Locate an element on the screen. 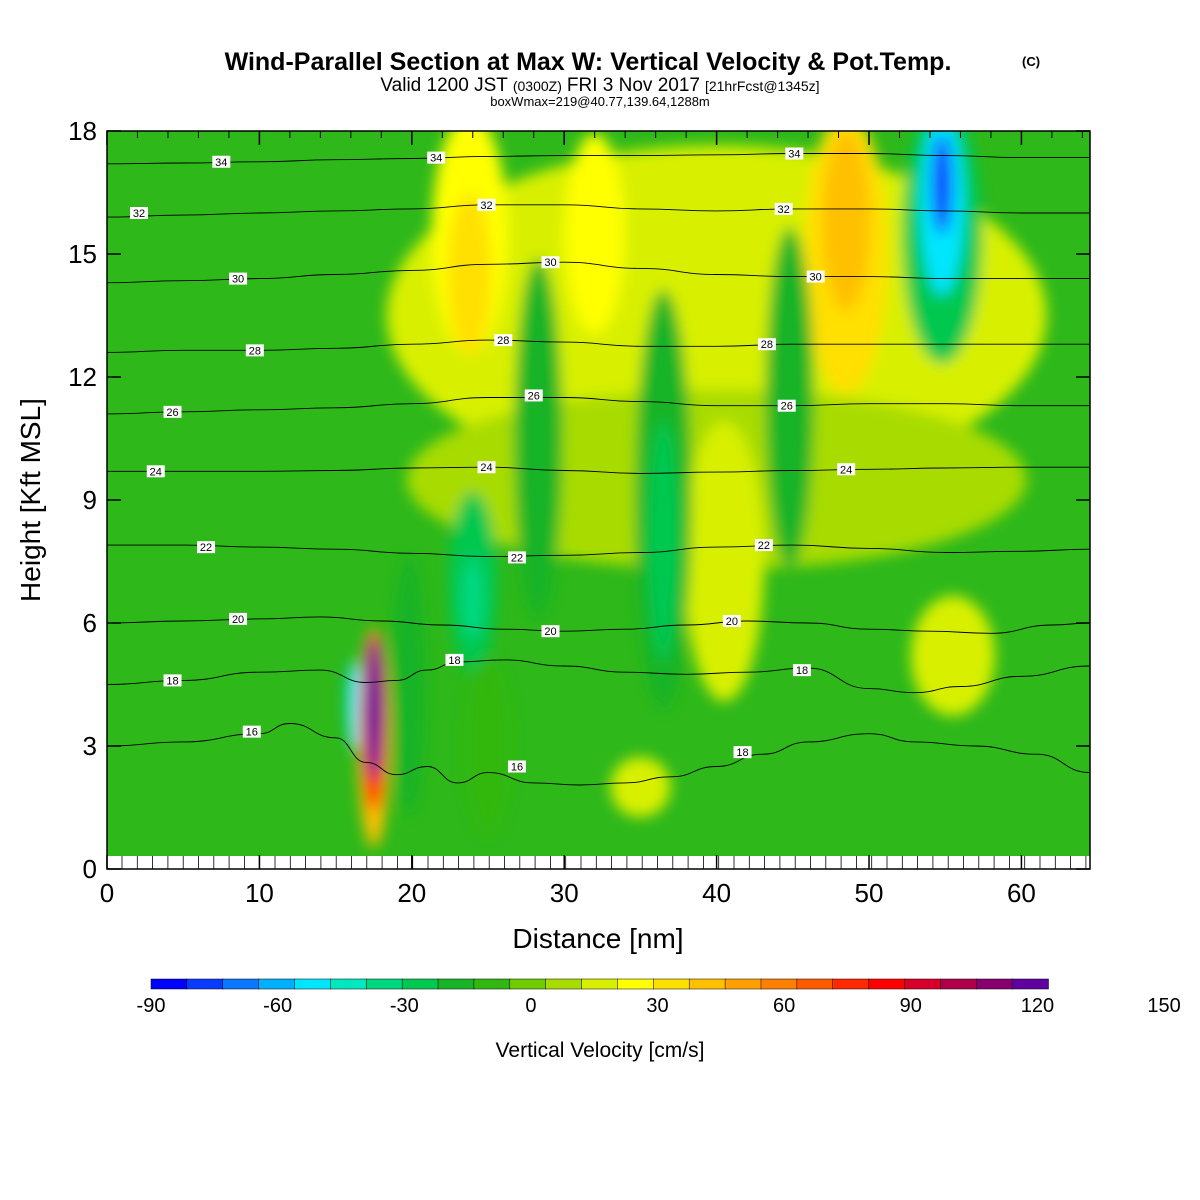 This screenshot has height=1200, width=1200. colorbar-tick-label: 0 is located at coordinates (530, 1006).